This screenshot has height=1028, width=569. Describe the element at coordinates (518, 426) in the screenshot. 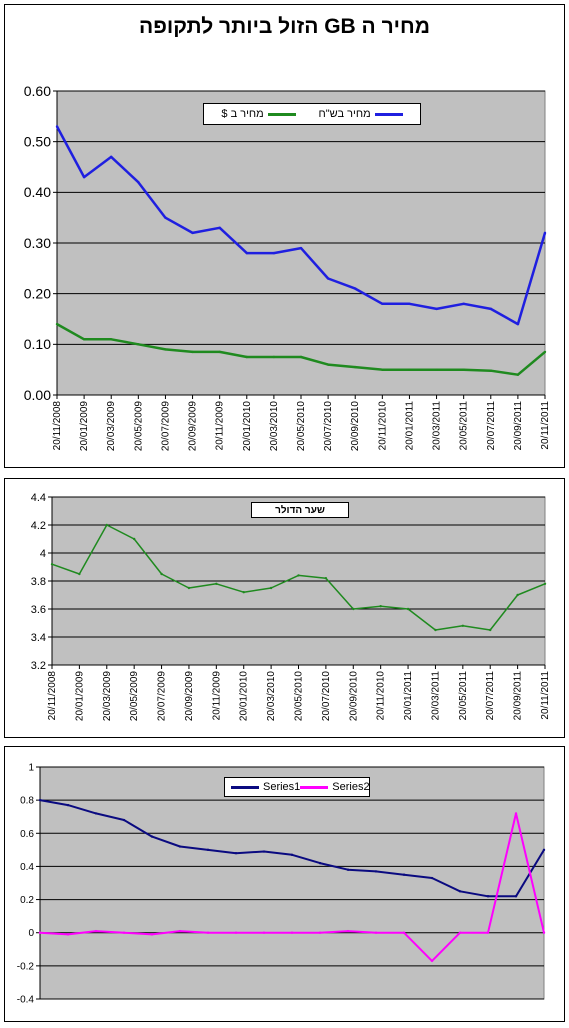

I see `x-tick-label: 20/09/2011` at that location.